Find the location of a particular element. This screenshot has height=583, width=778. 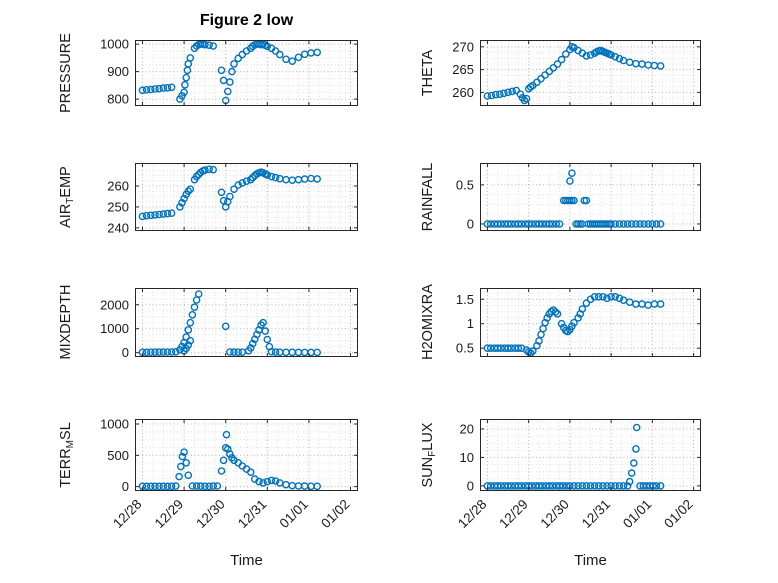

tick-labels: 800 900 1000 is located at coordinates (114, 72).